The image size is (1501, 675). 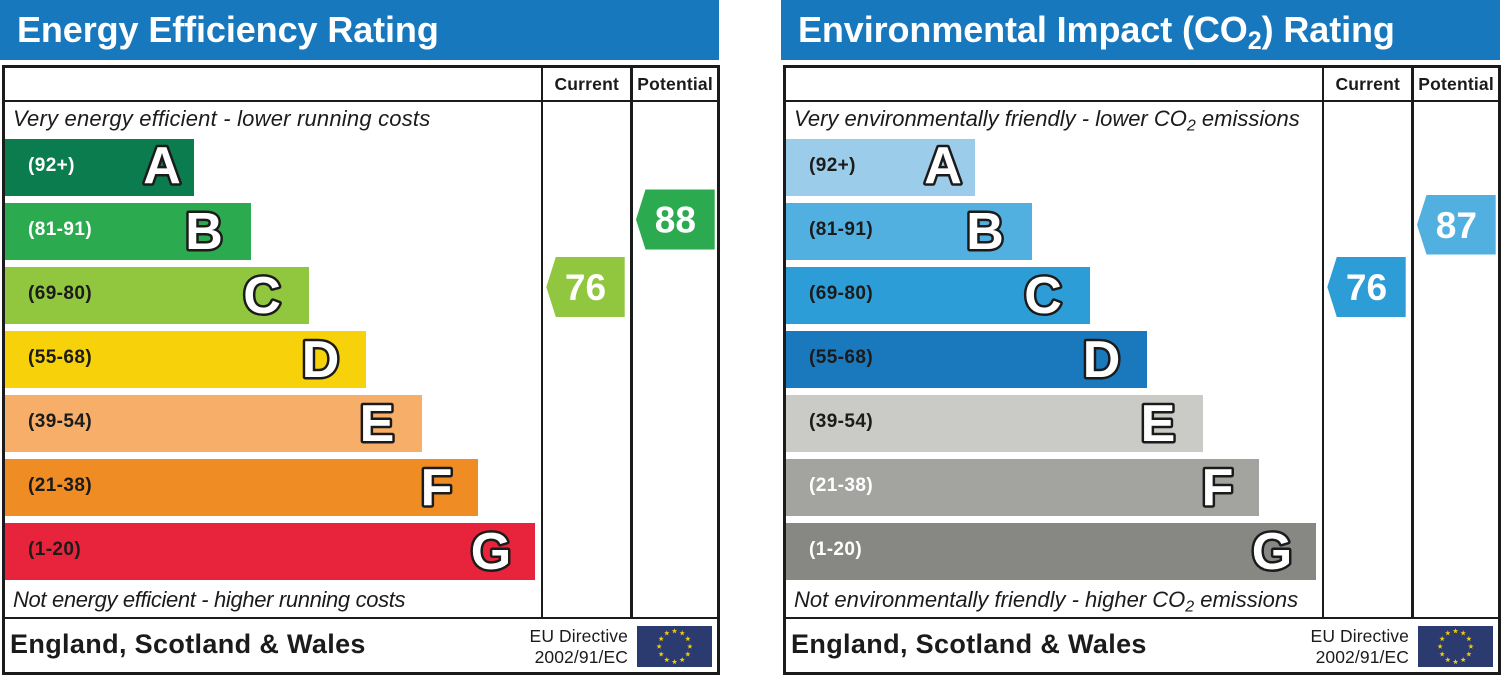 I want to click on svg-text: 87, so click(x=1456, y=225).